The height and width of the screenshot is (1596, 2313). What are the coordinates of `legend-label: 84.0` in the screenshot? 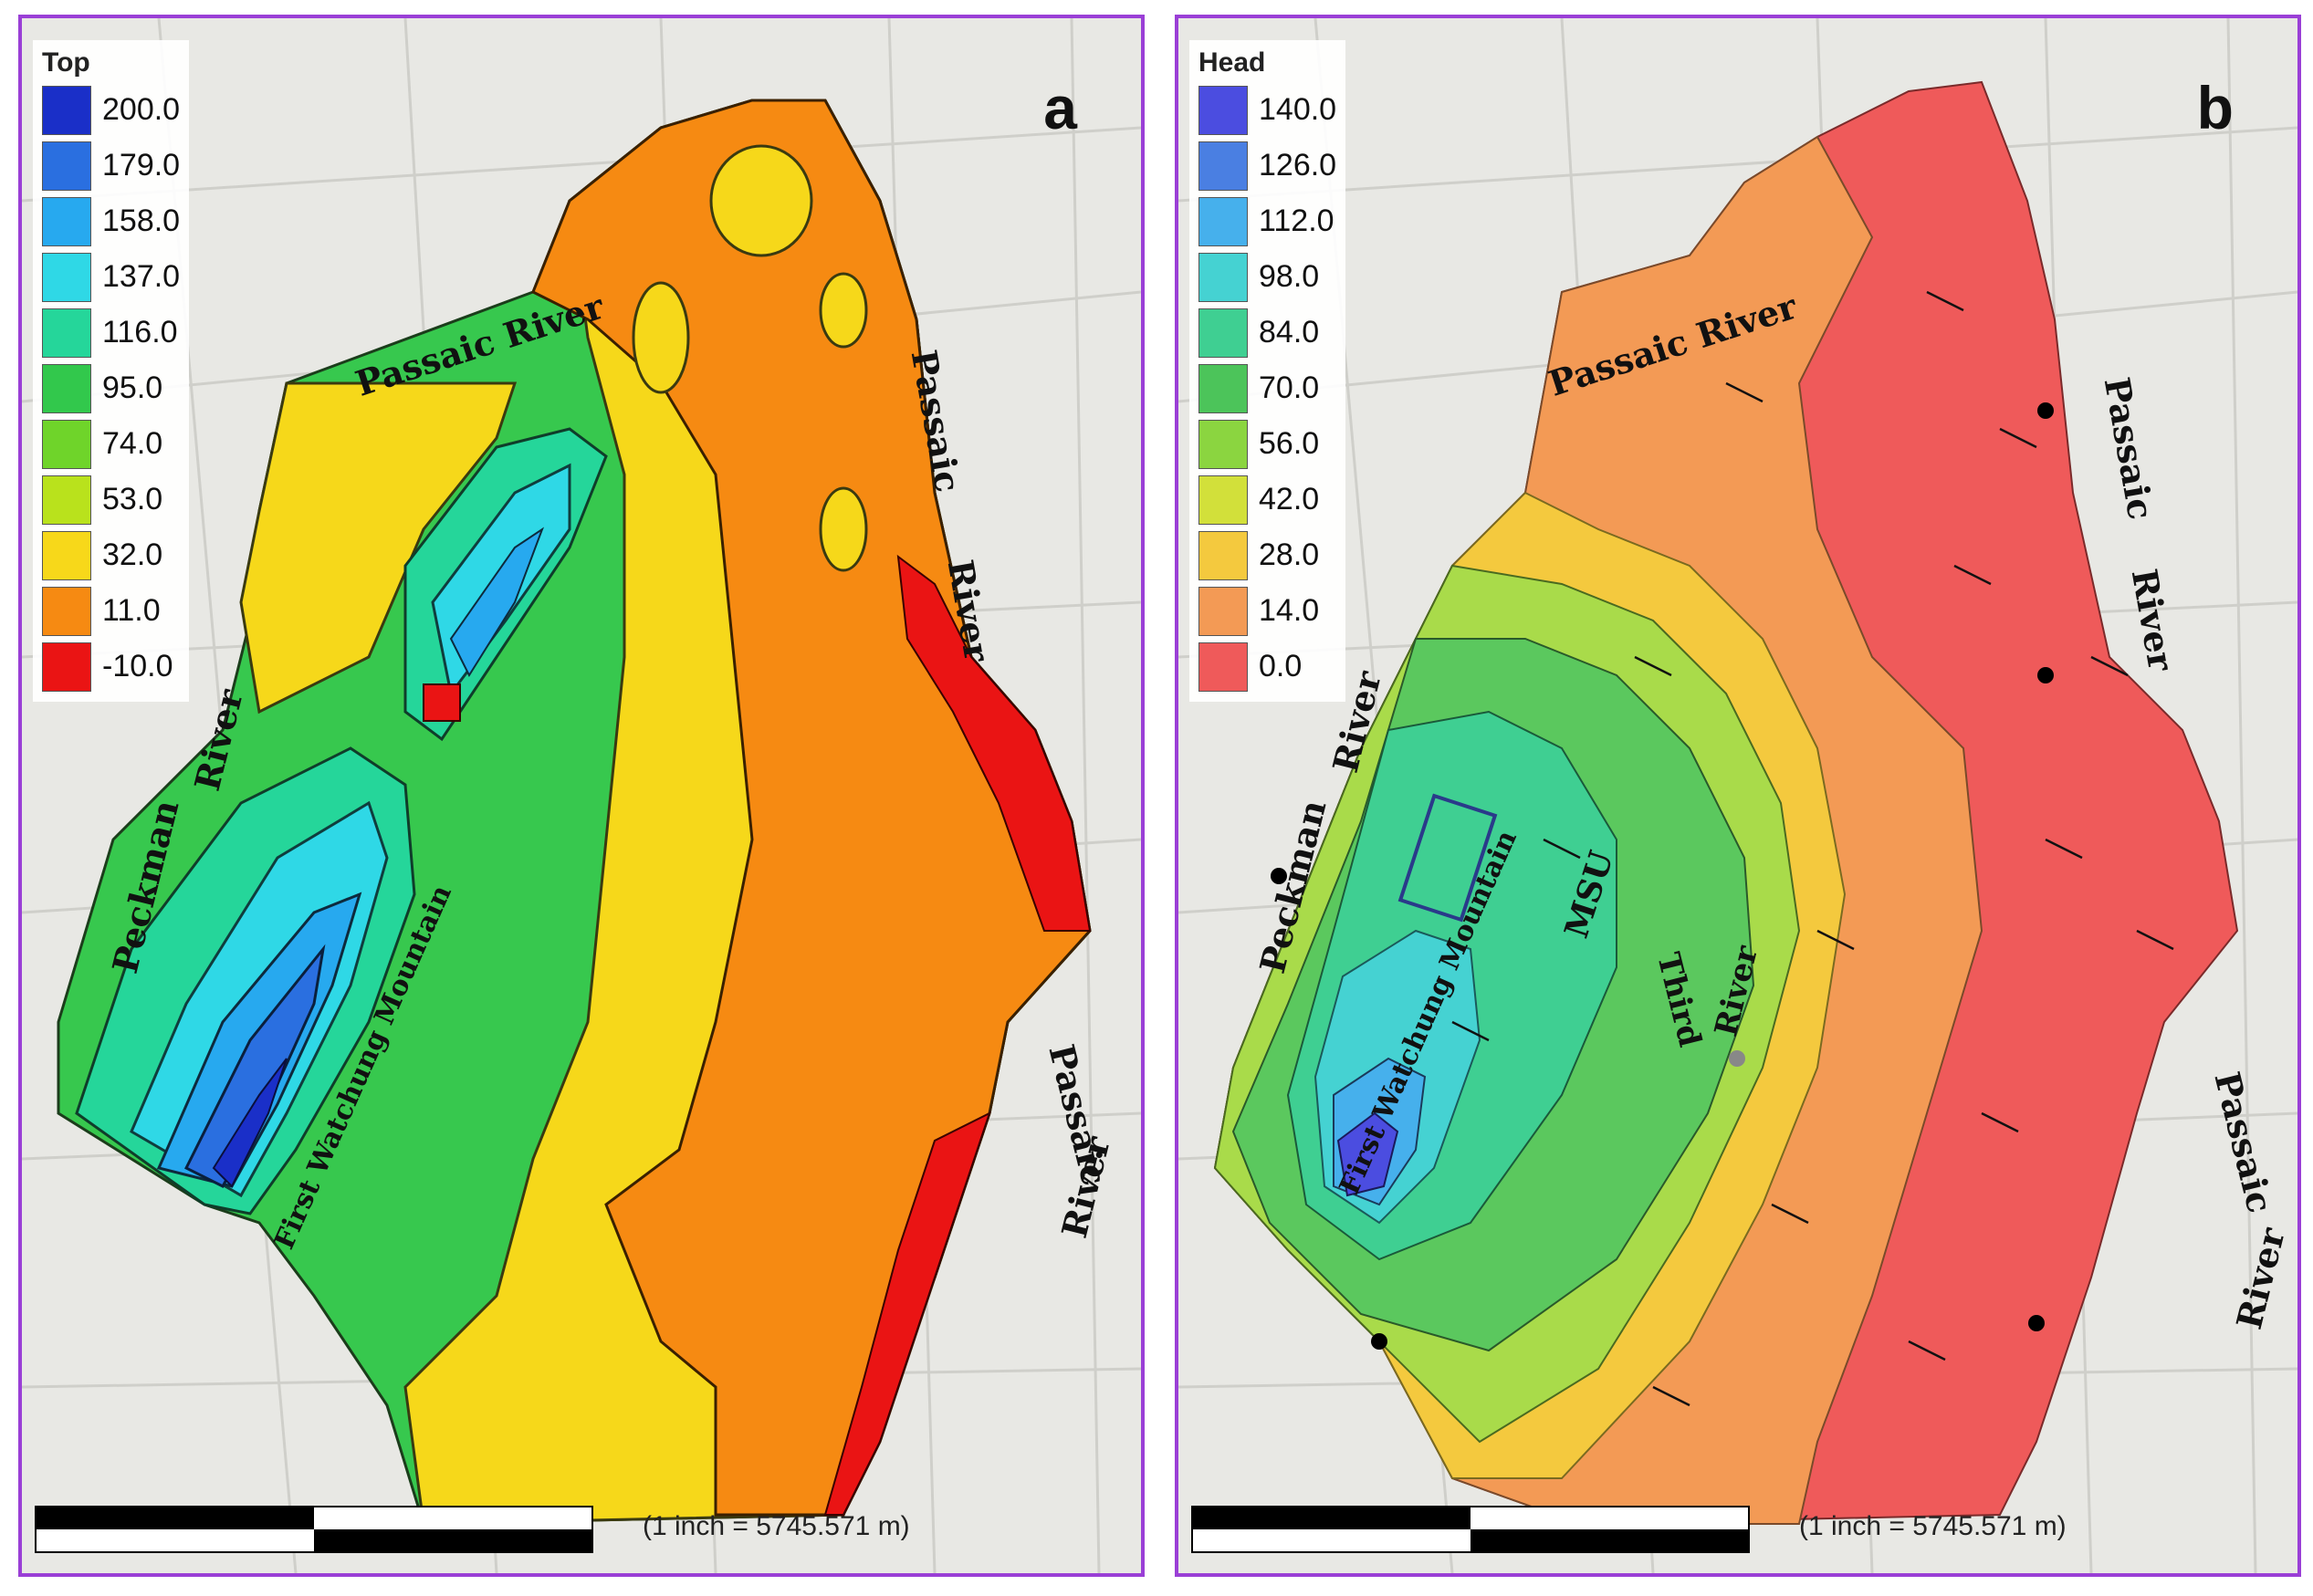 It's located at (1290, 332).